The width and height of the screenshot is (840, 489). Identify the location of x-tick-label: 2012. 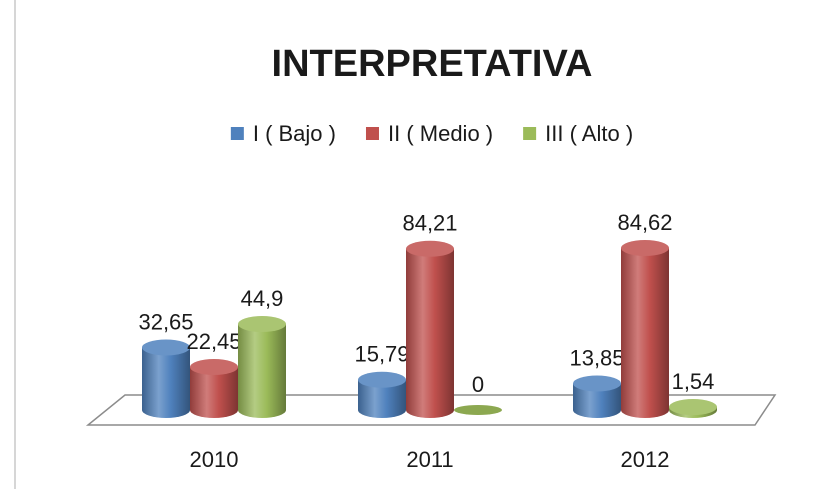
(645, 459).